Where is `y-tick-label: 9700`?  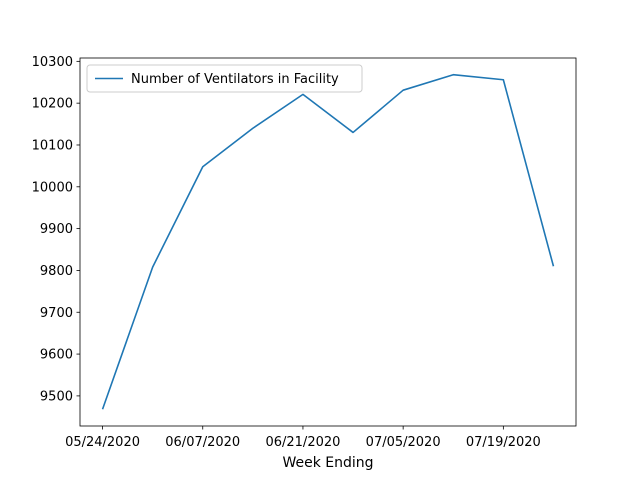 y-tick-label: 9700 is located at coordinates (56, 313).